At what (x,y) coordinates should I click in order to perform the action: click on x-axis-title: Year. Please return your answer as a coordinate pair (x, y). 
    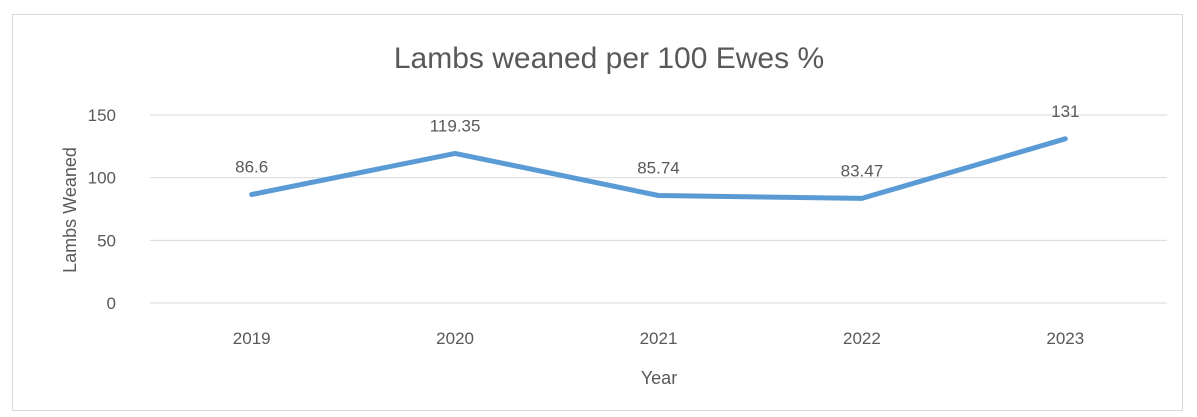
    Looking at the image, I should click on (659, 378).